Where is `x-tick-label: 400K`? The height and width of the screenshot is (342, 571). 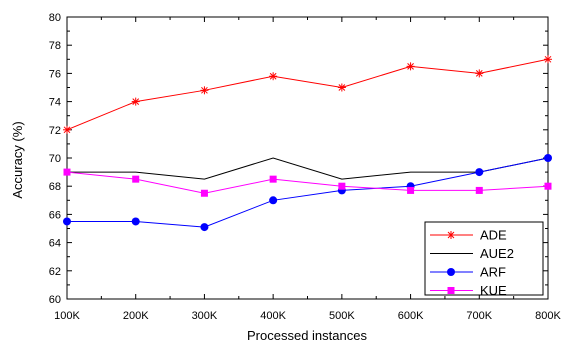
x-tick-label: 400K is located at coordinates (273, 316).